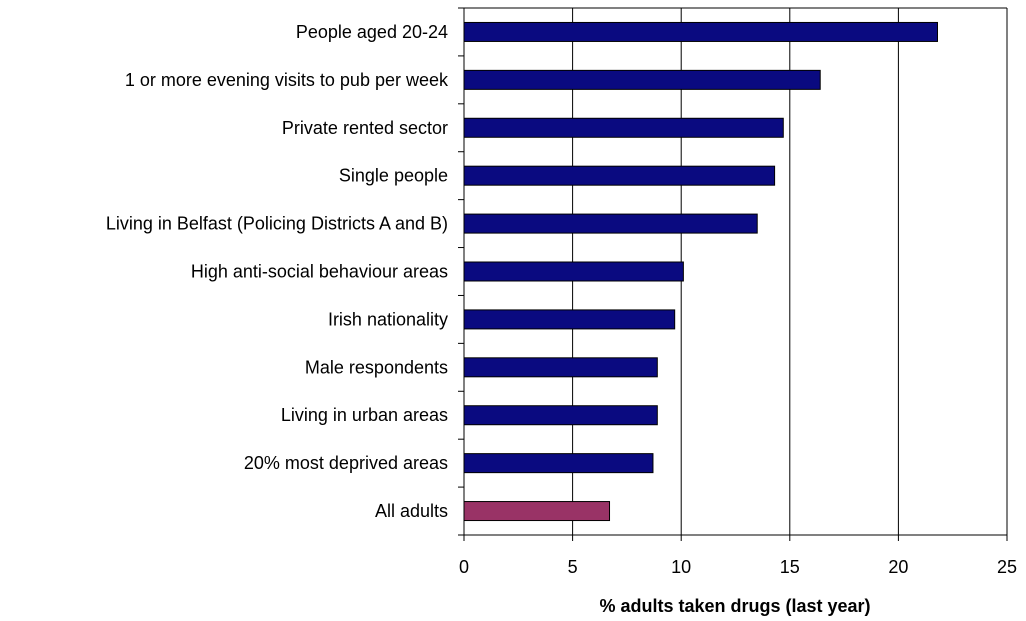  Describe the element at coordinates (388, 319) in the screenshot. I see `category-label: Irish nationality` at that location.